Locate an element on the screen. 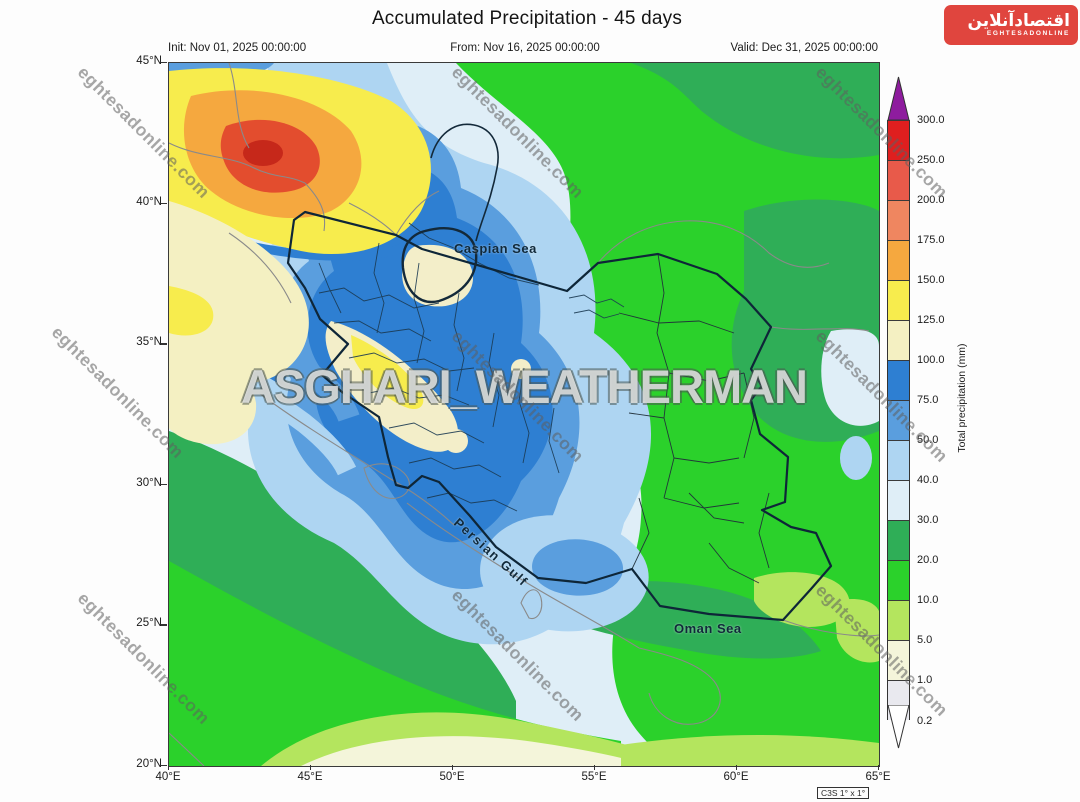  init-timestamp: Init: Nov 01, 2025 00:00:00 is located at coordinates (237, 48).